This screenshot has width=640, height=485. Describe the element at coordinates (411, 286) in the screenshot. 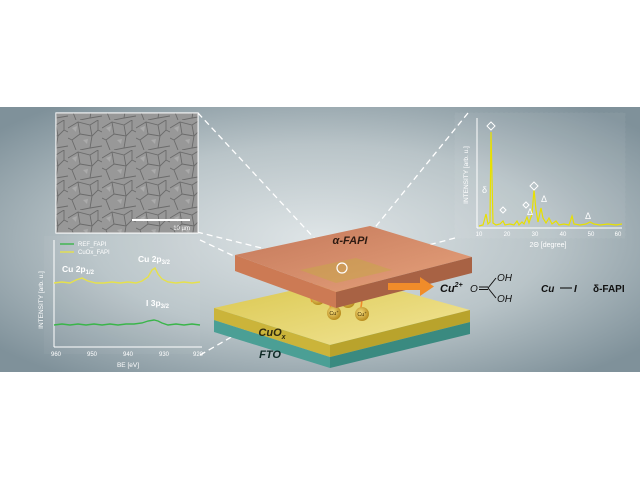

I see `reaction-arrow` at that location.